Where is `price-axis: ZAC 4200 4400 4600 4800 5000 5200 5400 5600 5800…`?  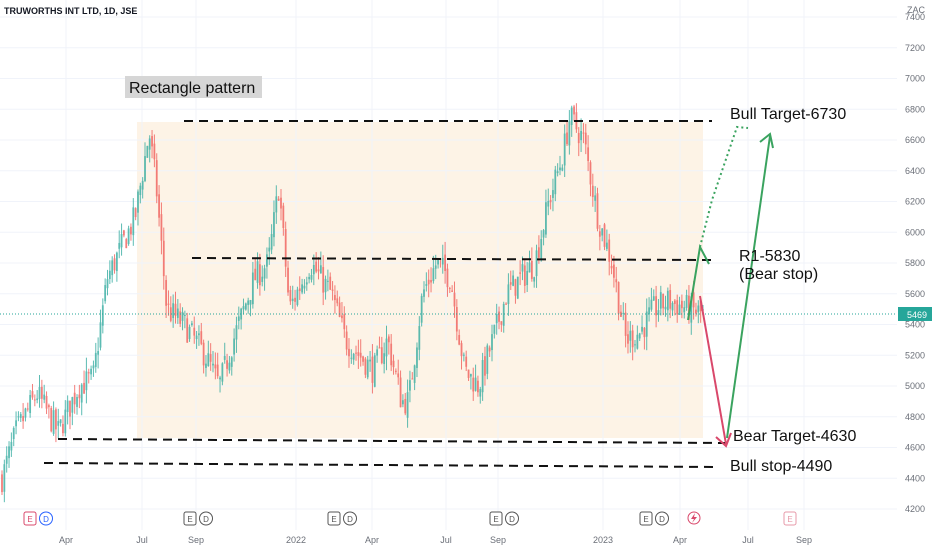
price-axis: ZAC 4200 4400 4600 4800 5000 5200 5400 5600 5800… is located at coordinates (915, 259).